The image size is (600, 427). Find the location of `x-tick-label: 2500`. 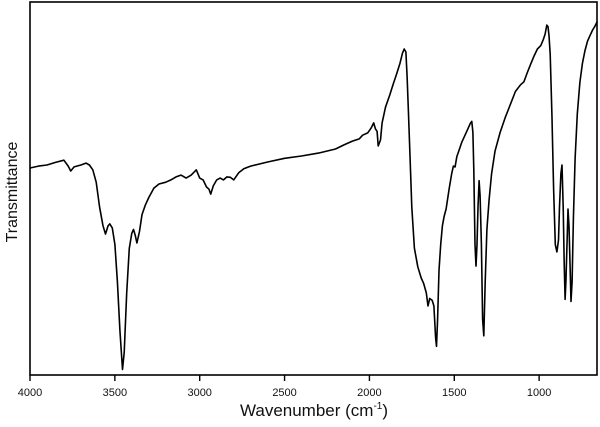

x-tick-label: 2500 is located at coordinates (284, 393).